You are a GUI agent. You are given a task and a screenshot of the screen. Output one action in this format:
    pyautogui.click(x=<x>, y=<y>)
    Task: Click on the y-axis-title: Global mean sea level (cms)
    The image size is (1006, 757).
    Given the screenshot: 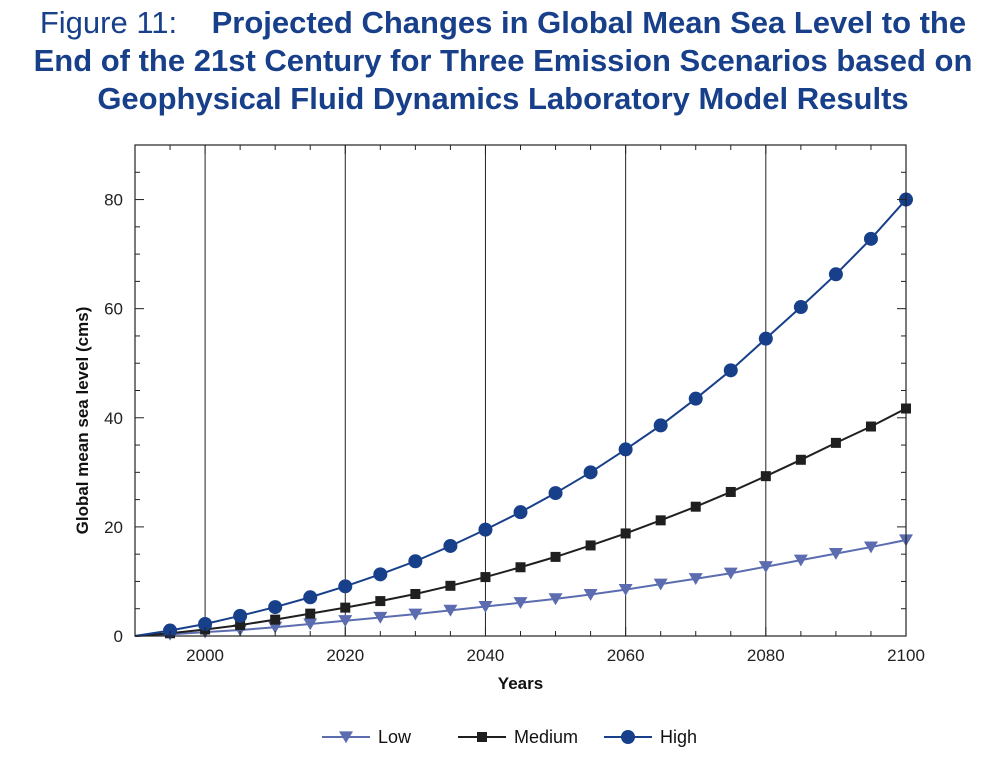 What is the action you would take?
    pyautogui.click(x=82, y=421)
    